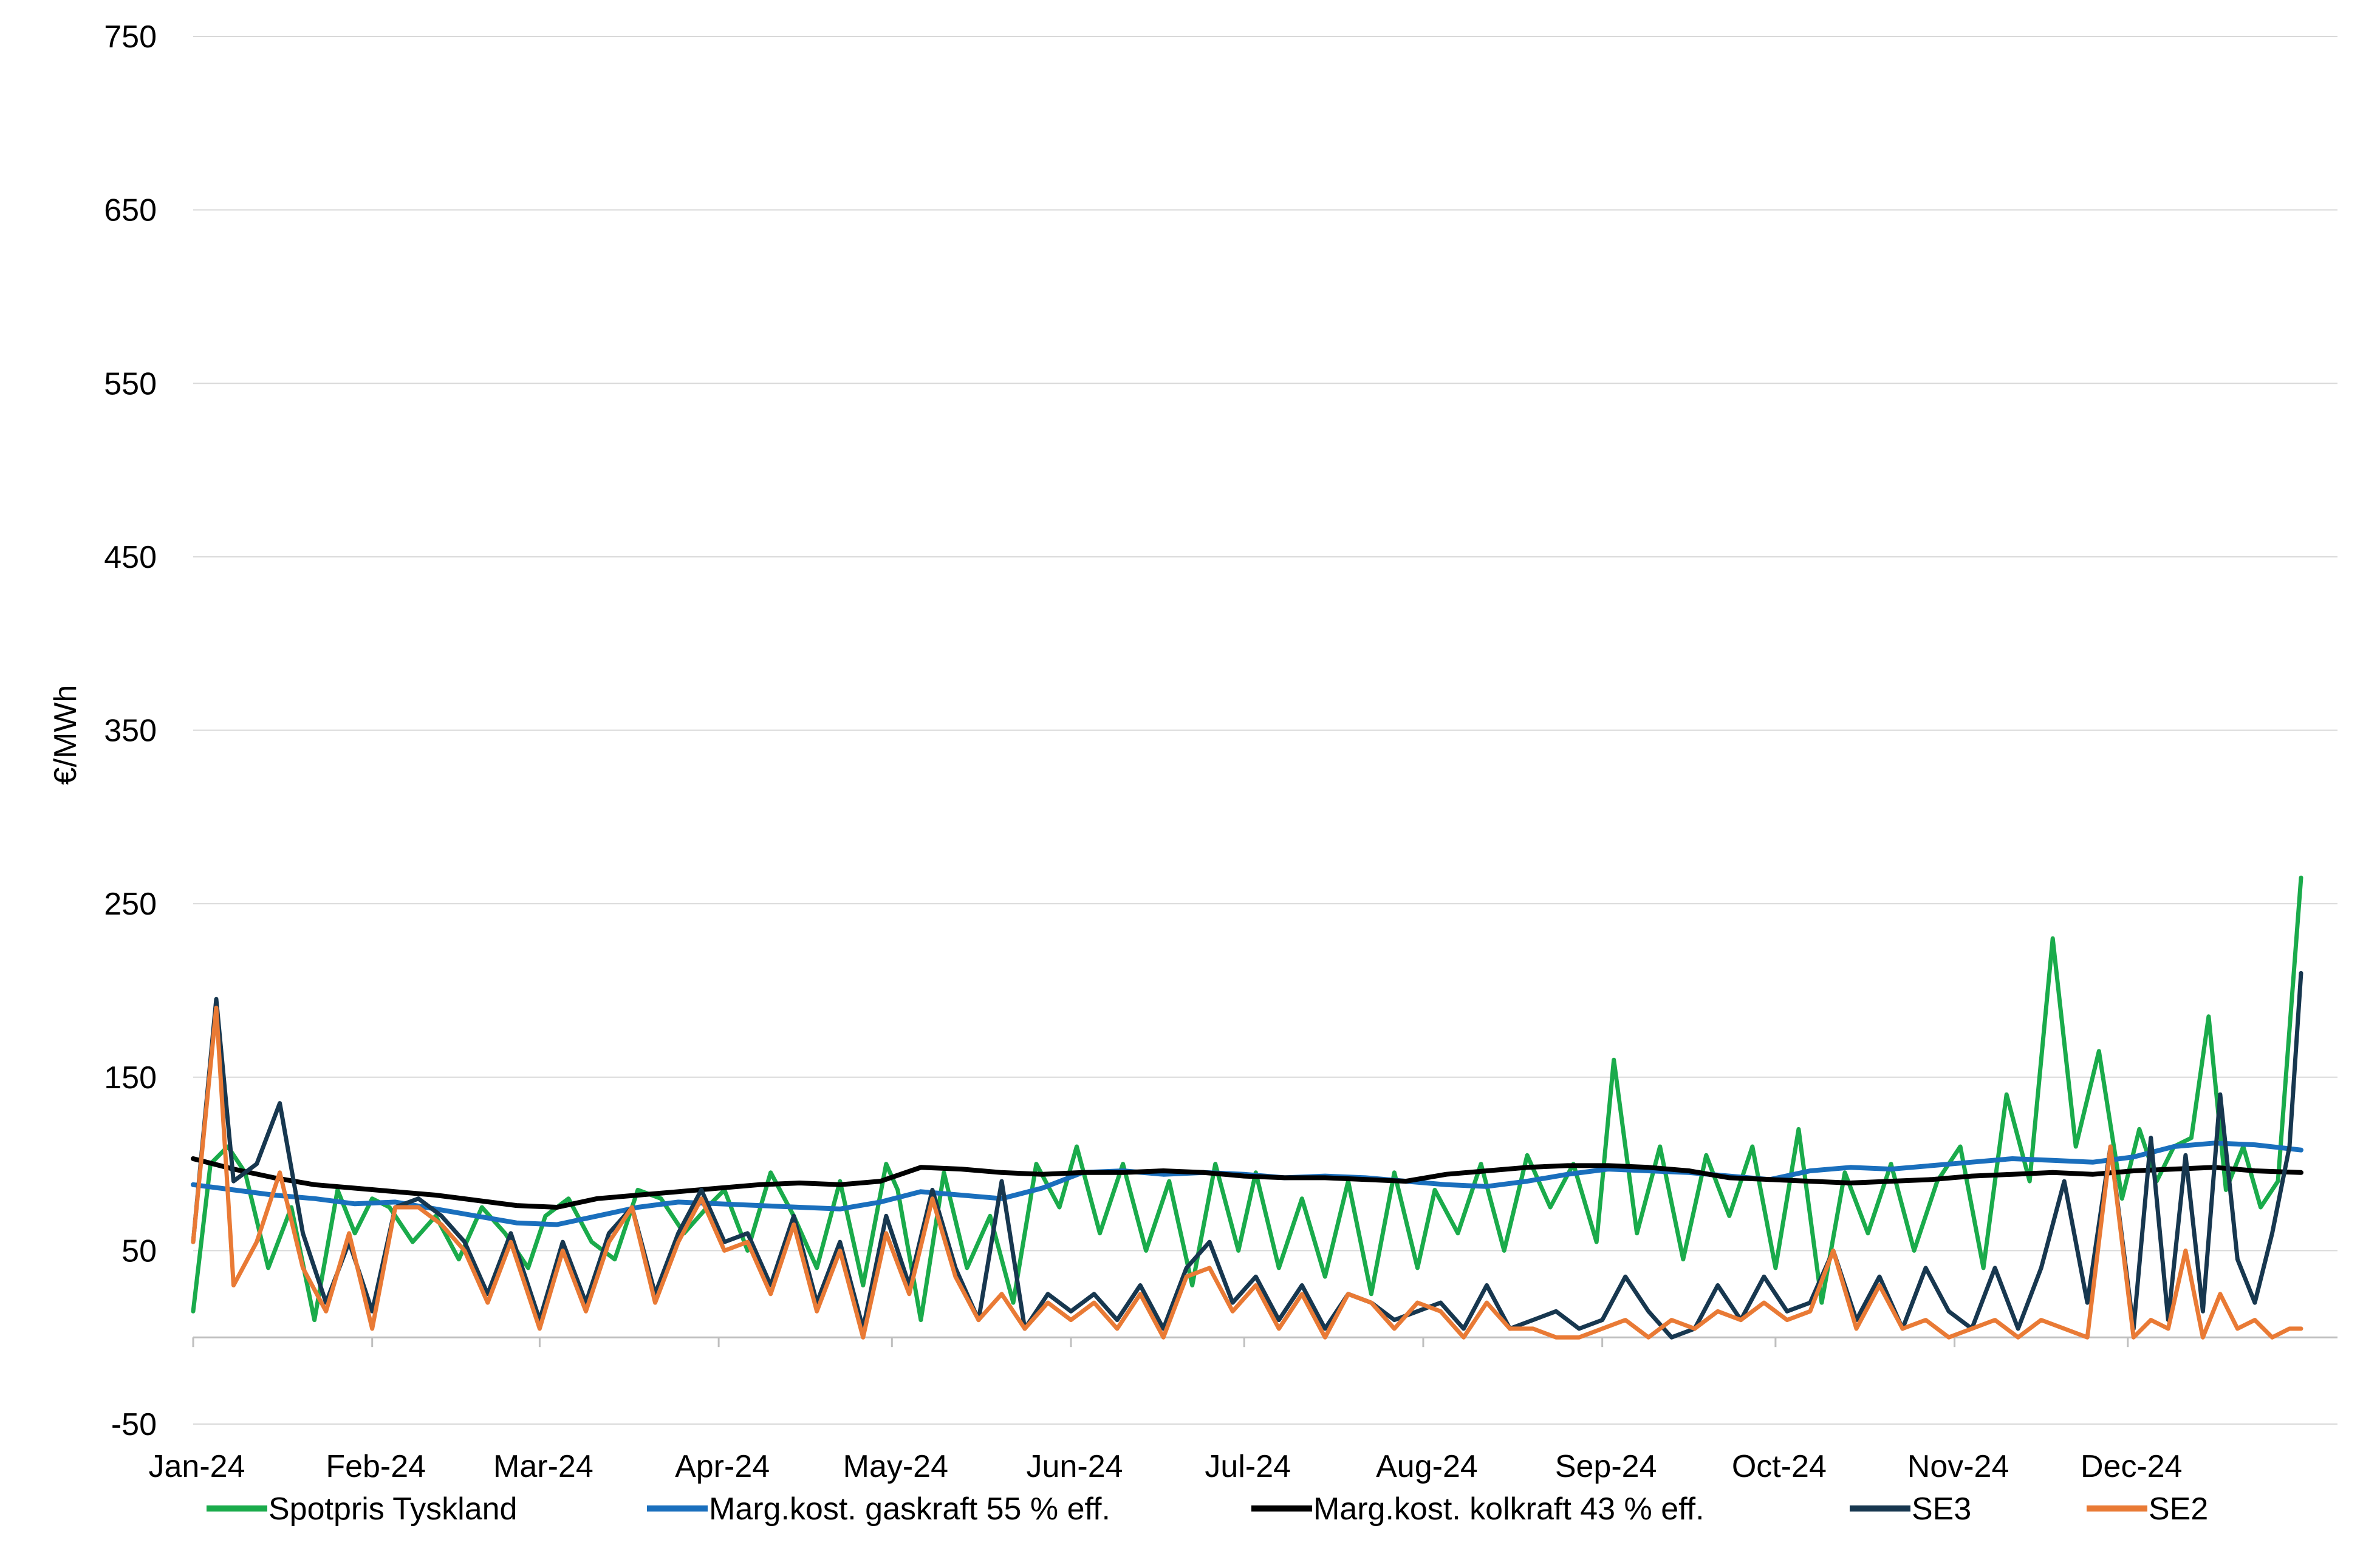  Describe the element at coordinates (130, 904) in the screenshot. I see `y-tick-label: 250` at that location.